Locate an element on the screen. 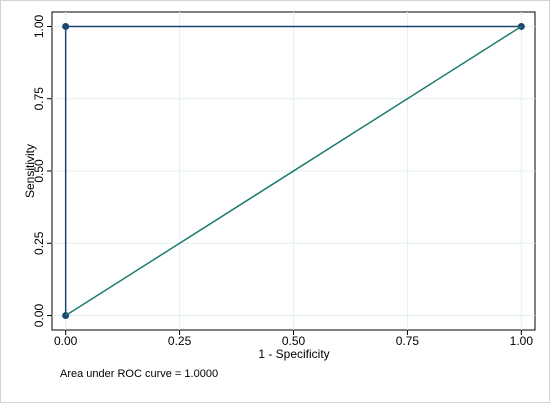  x-tick-label: 0.00 is located at coordinates (66, 341).